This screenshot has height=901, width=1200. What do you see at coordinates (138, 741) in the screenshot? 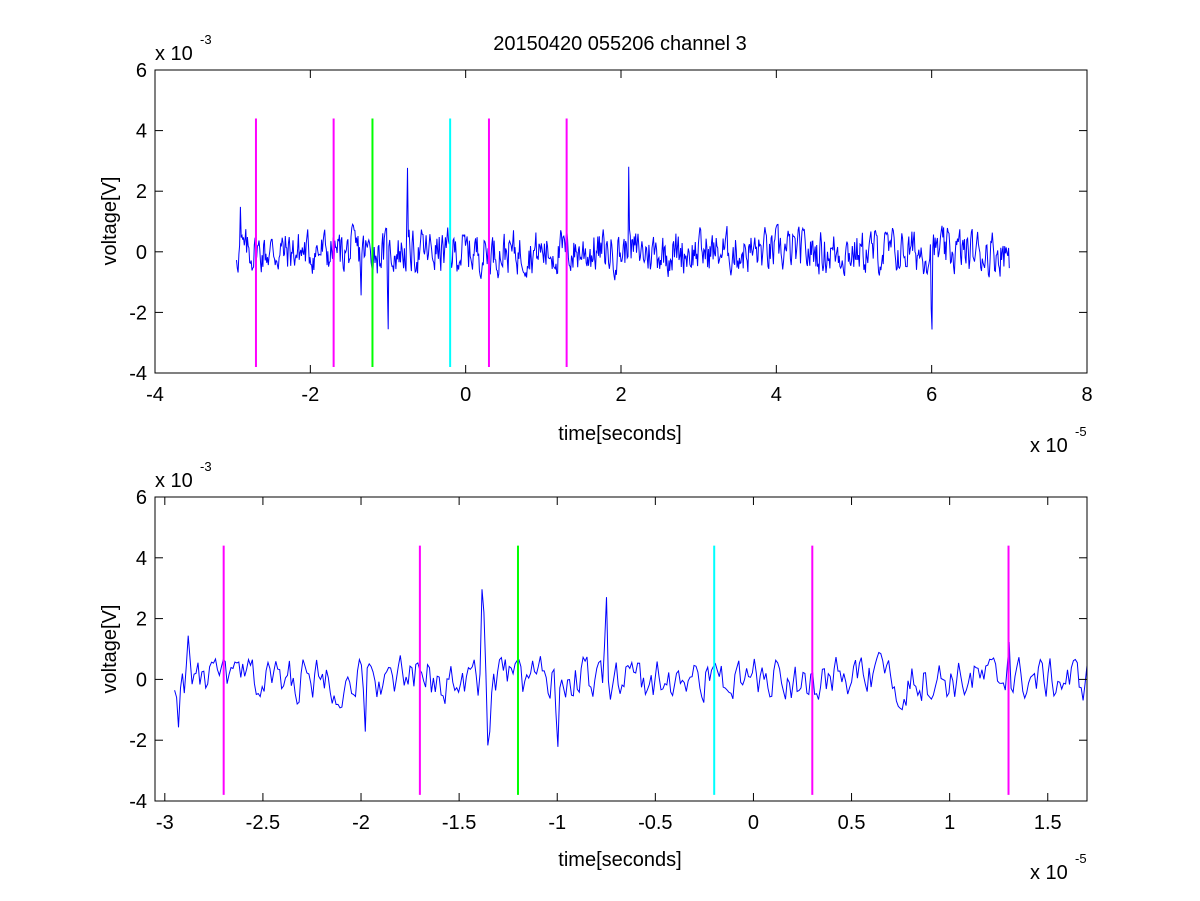
I see `bottom-ytick-label: -2` at bounding box center [138, 741].